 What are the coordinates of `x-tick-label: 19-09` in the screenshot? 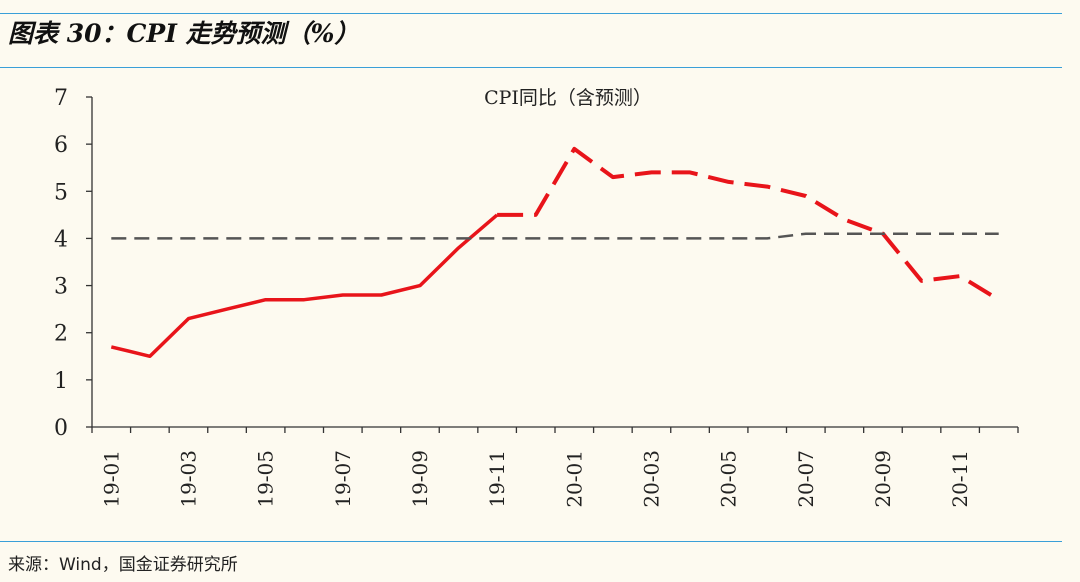 It's located at (420, 479).